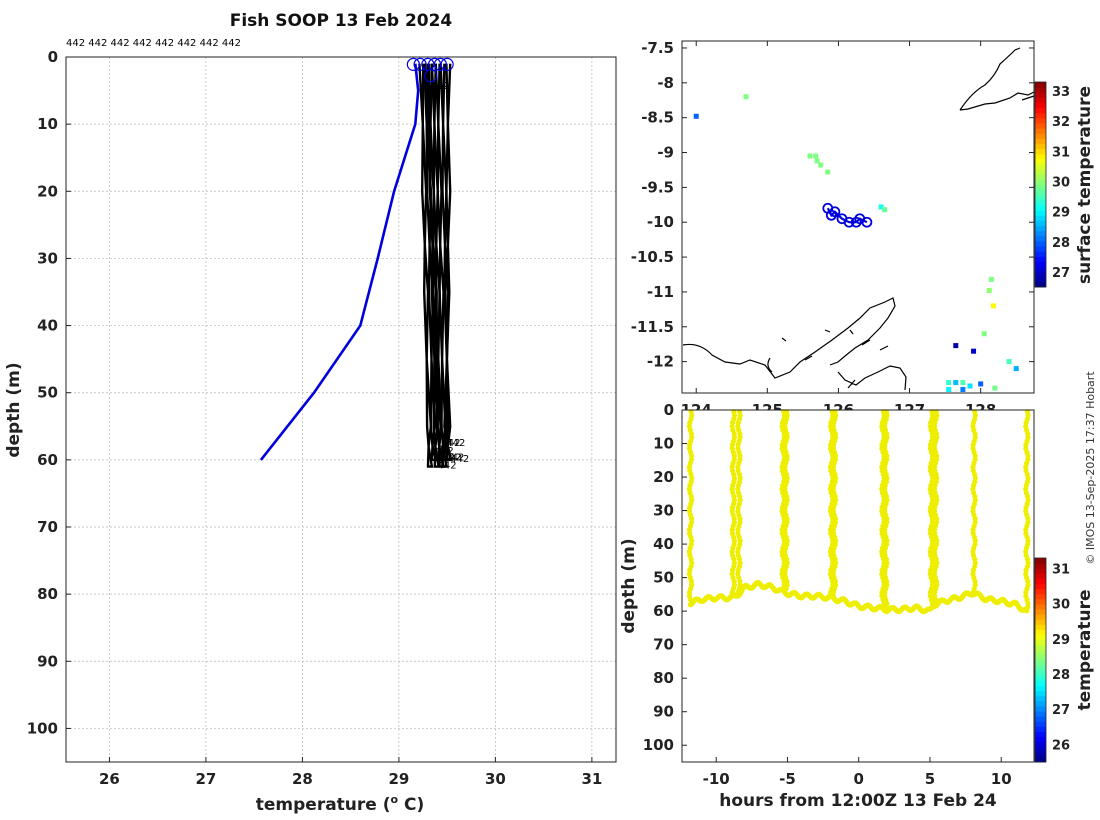 The image size is (1100, 820). Describe the element at coordinates (629, 585) in the screenshot. I see `timeseries-depth-label: depth (m)` at that location.